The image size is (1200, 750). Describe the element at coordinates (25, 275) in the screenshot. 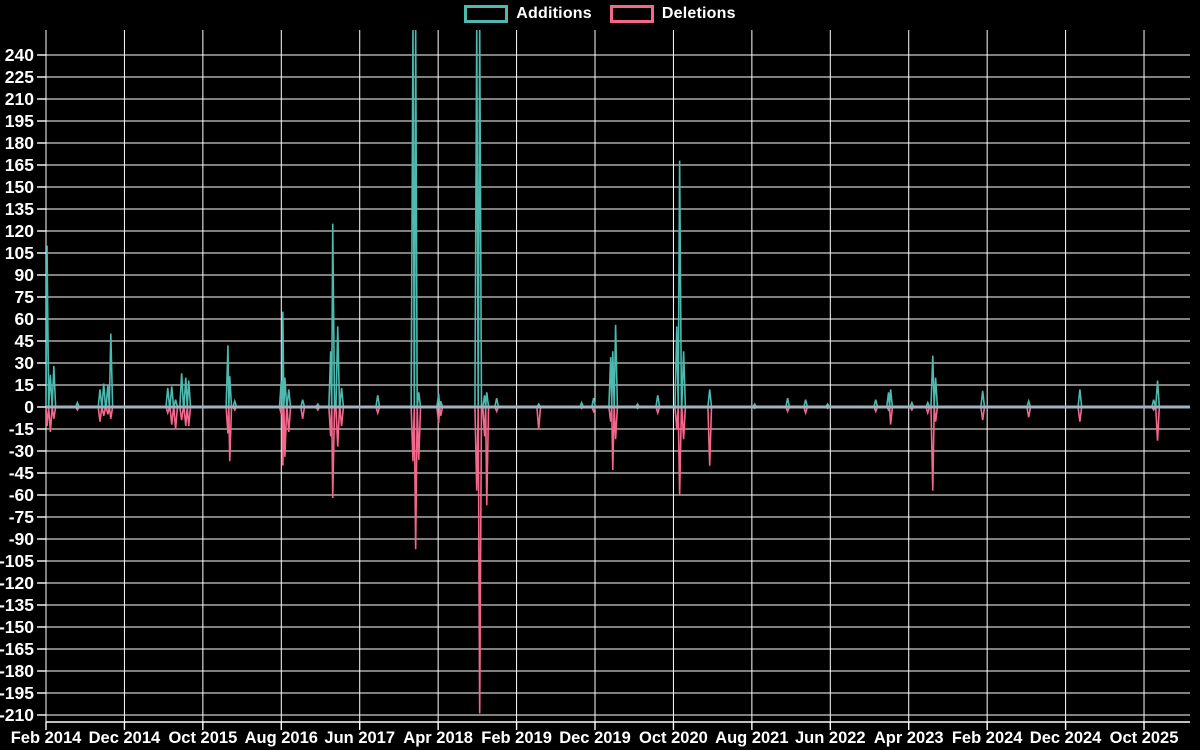

I see `y-tick-label: 90` at that location.